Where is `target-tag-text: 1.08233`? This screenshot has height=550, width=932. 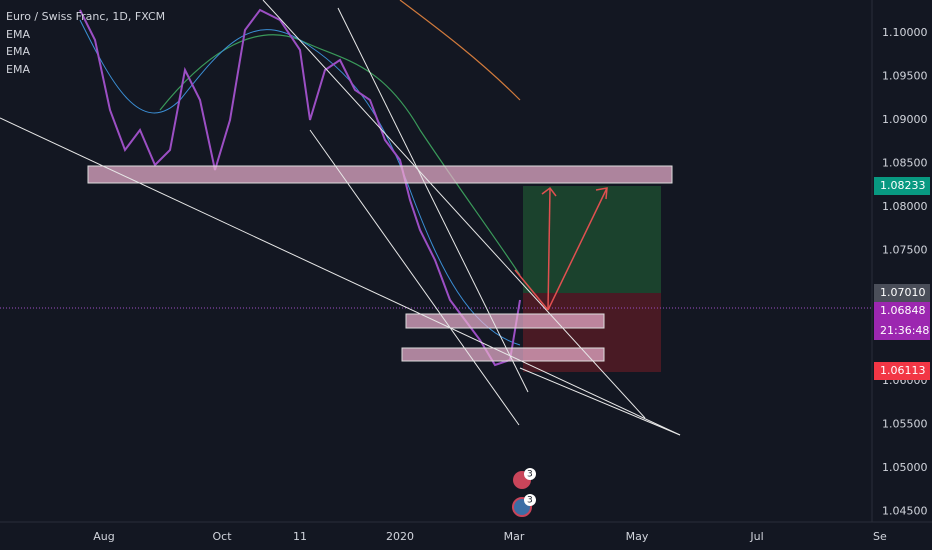 target-tag-text: 1.08233 is located at coordinates (903, 185).